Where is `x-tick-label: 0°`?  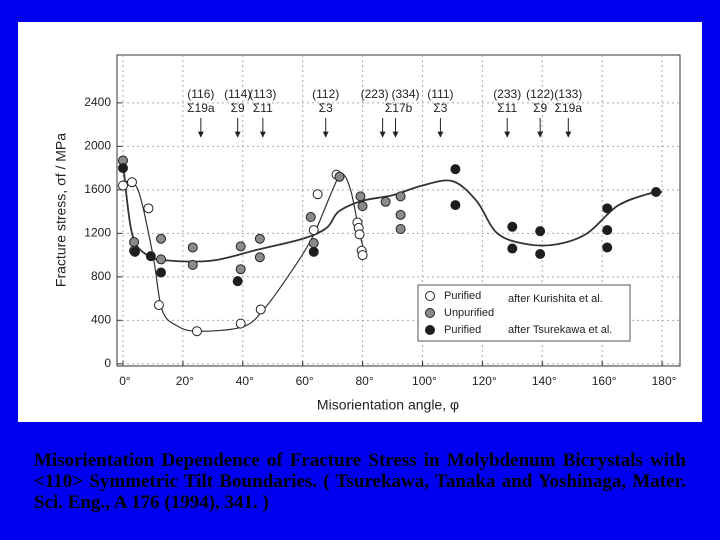 x-tick-label: 0° is located at coordinates (125, 381).